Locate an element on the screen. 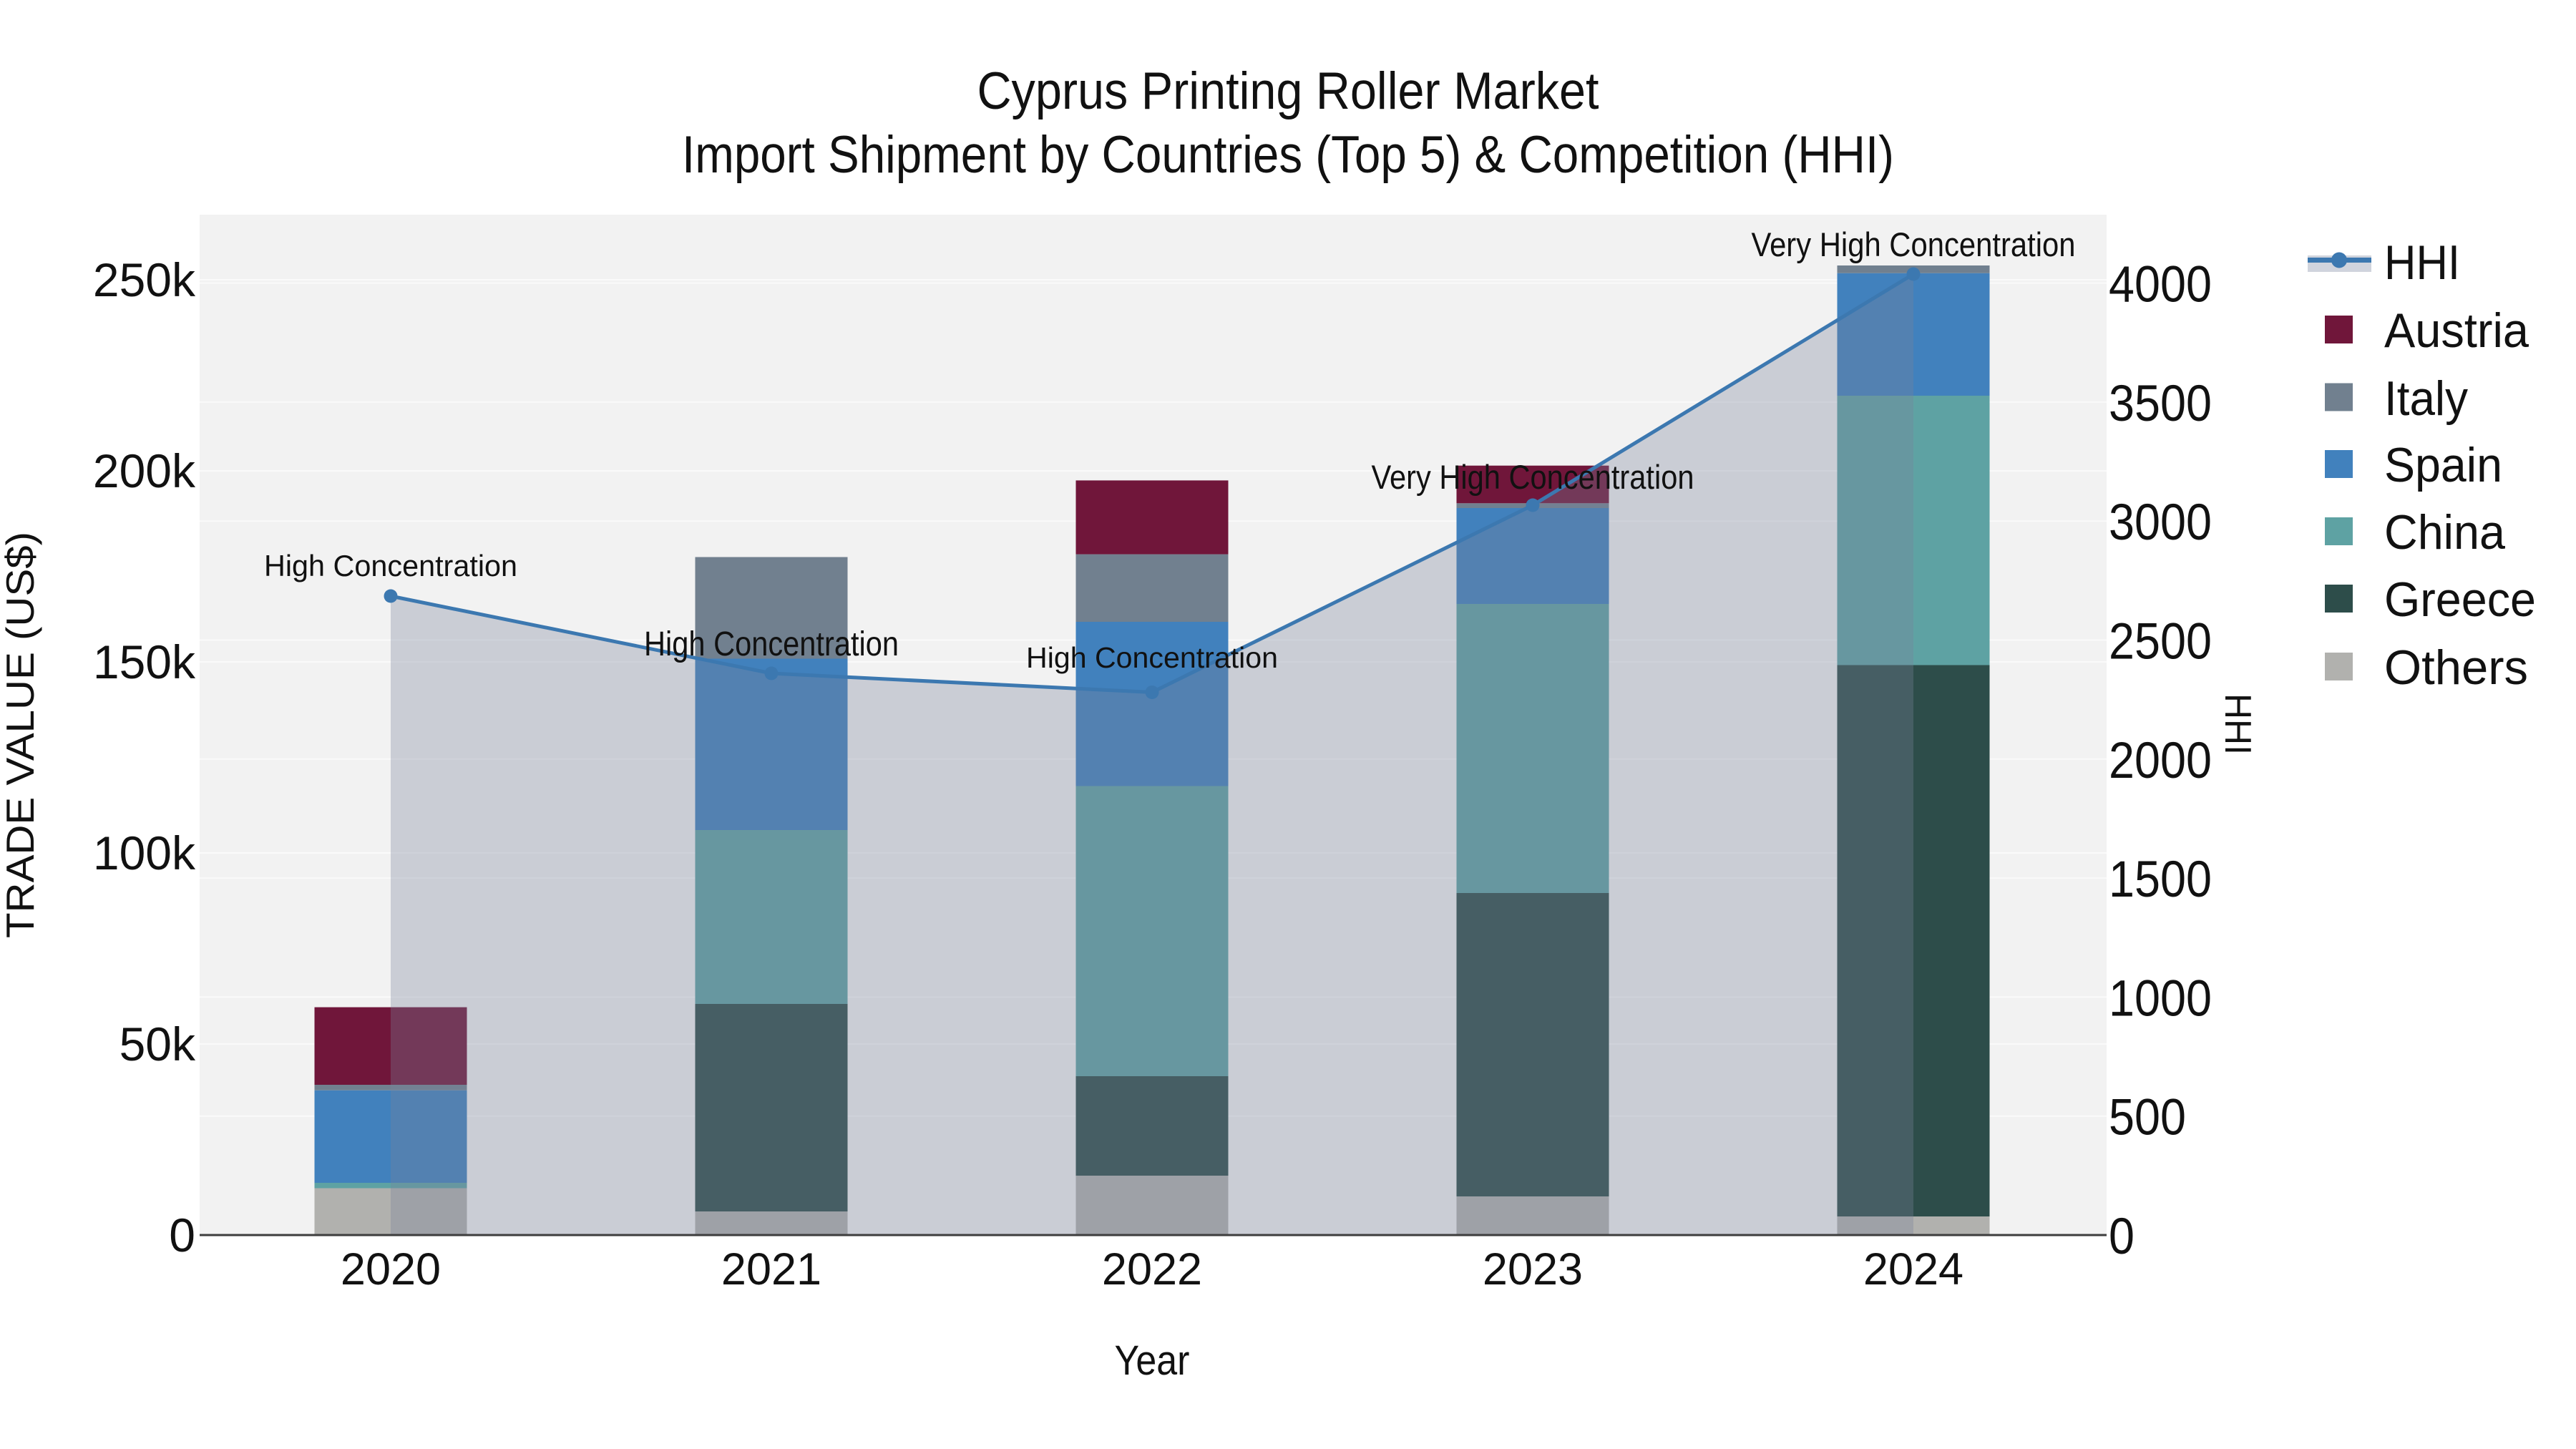 This screenshot has width=2576, height=1449. svg-text: 2022 is located at coordinates (1152, 1269).